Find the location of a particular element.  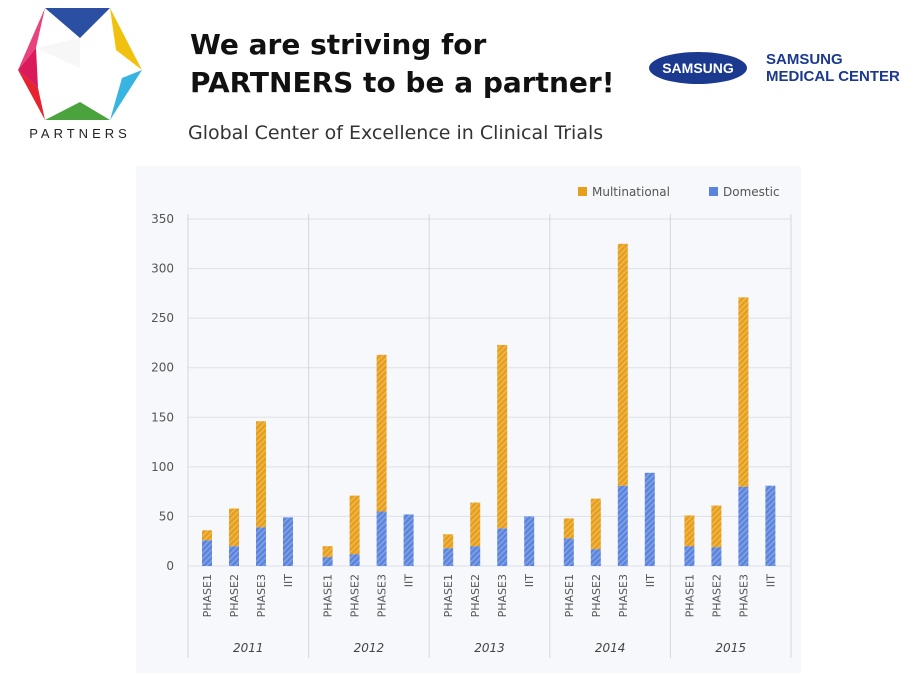

legend-label-domestic: Domestic is located at coordinates (751, 192).